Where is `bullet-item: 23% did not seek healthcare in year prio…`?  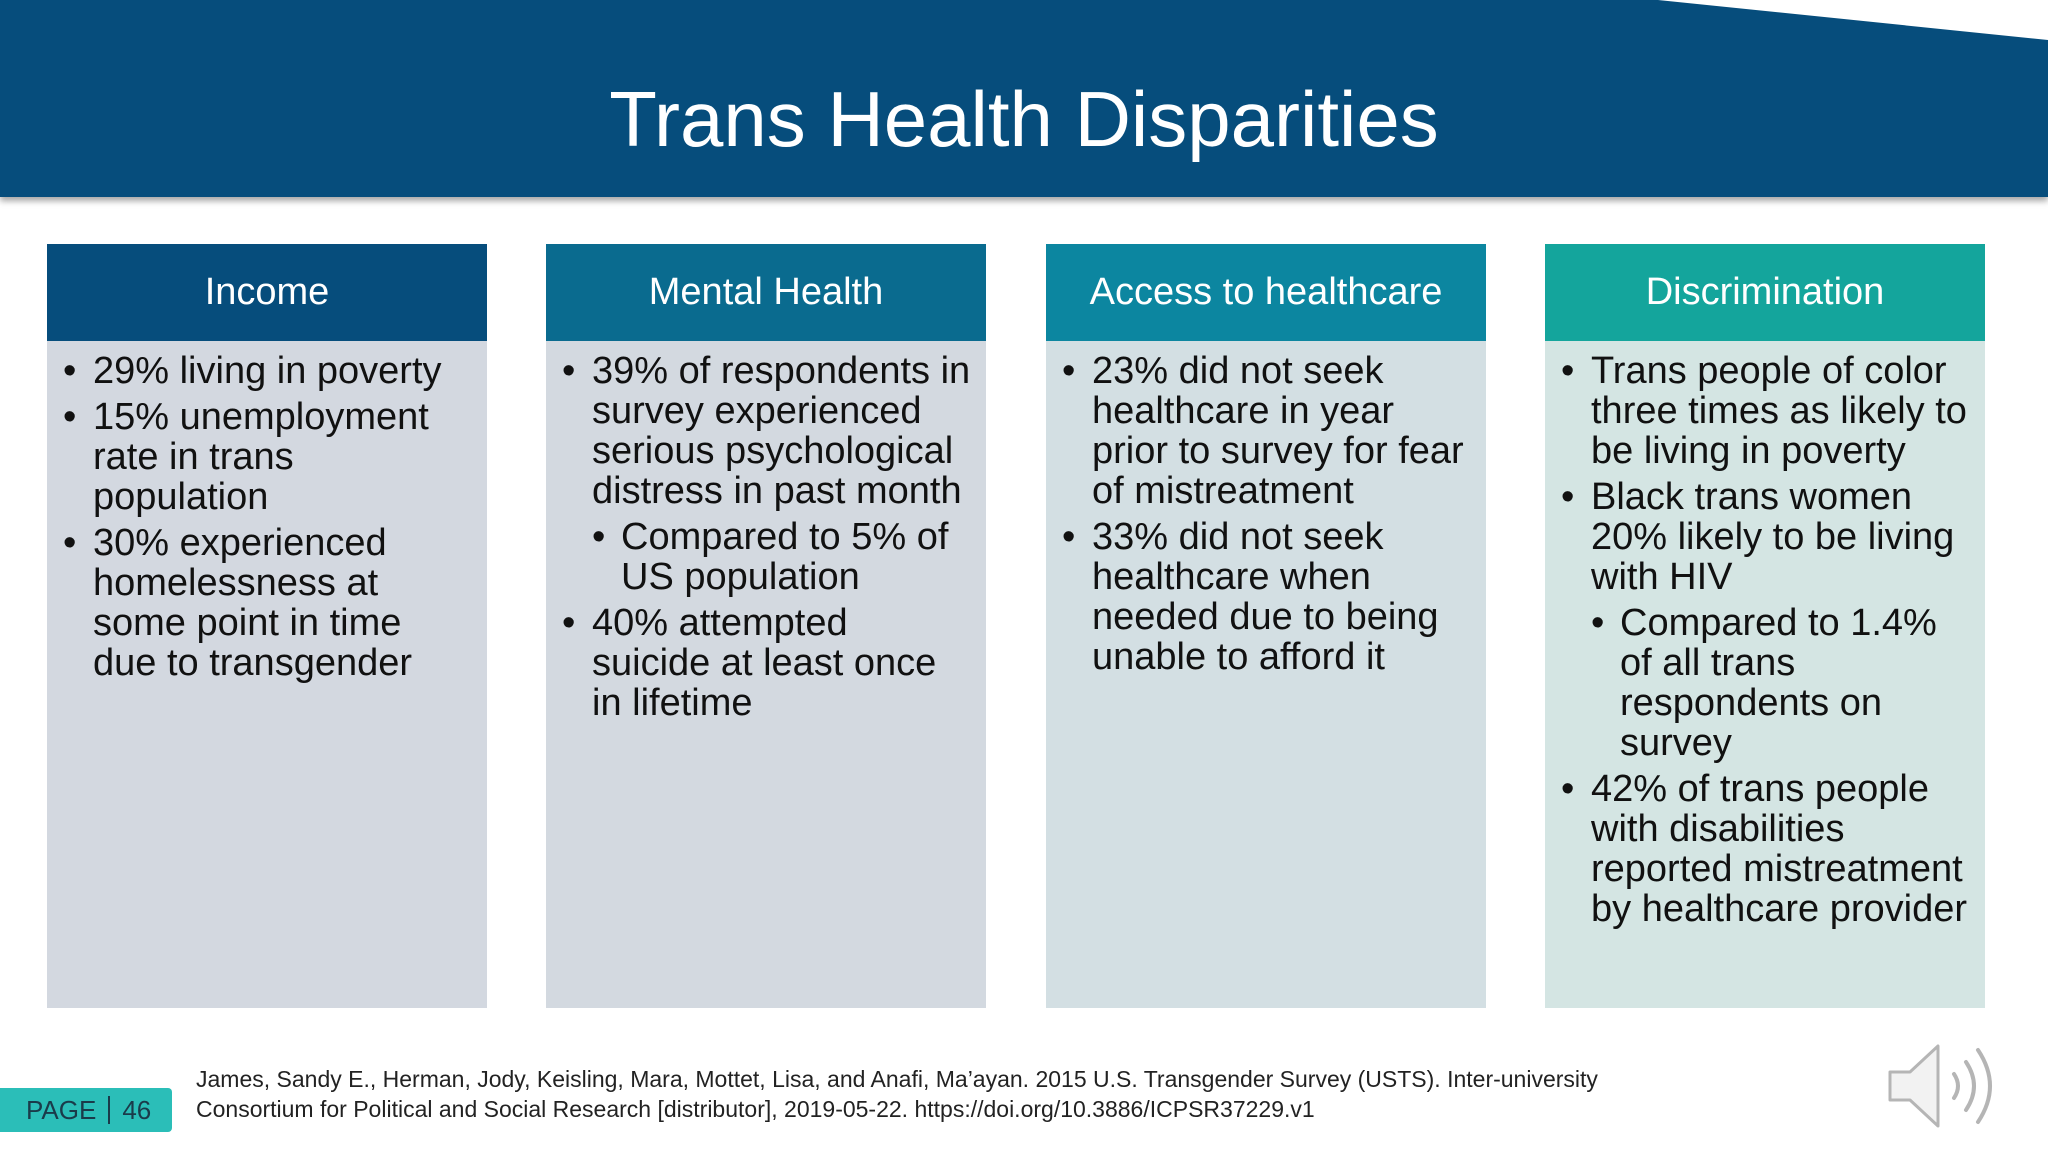 bullet-item: 23% did not seek healthcare in year prio… is located at coordinates (1266, 431).